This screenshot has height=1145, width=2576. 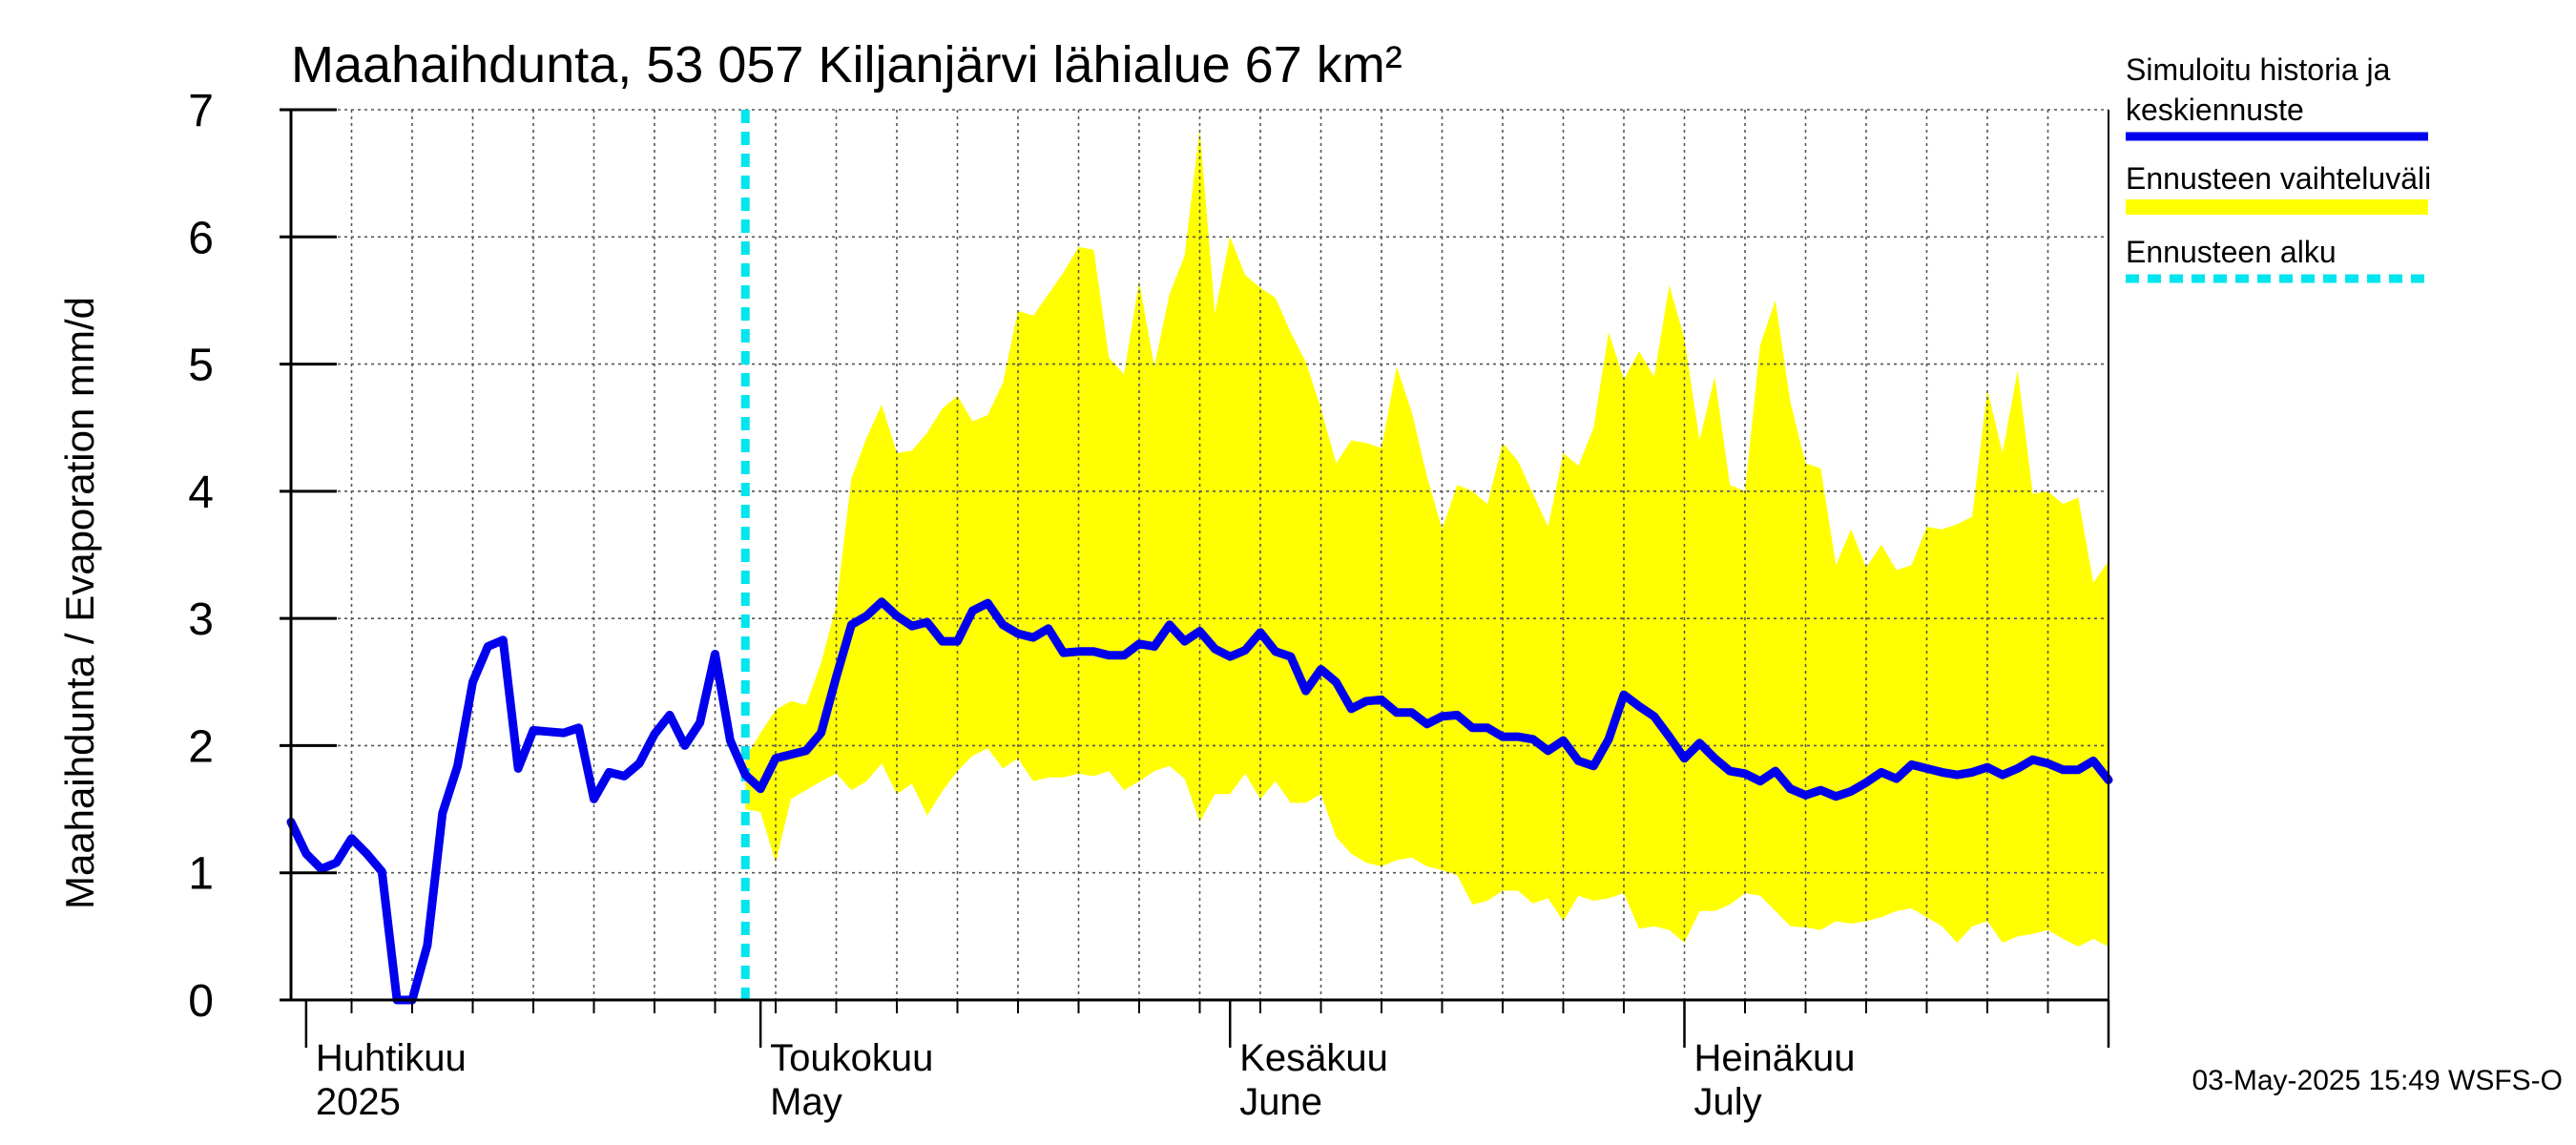 What do you see at coordinates (201, 620) in the screenshot?
I see `y-tick-label: 3` at bounding box center [201, 620].